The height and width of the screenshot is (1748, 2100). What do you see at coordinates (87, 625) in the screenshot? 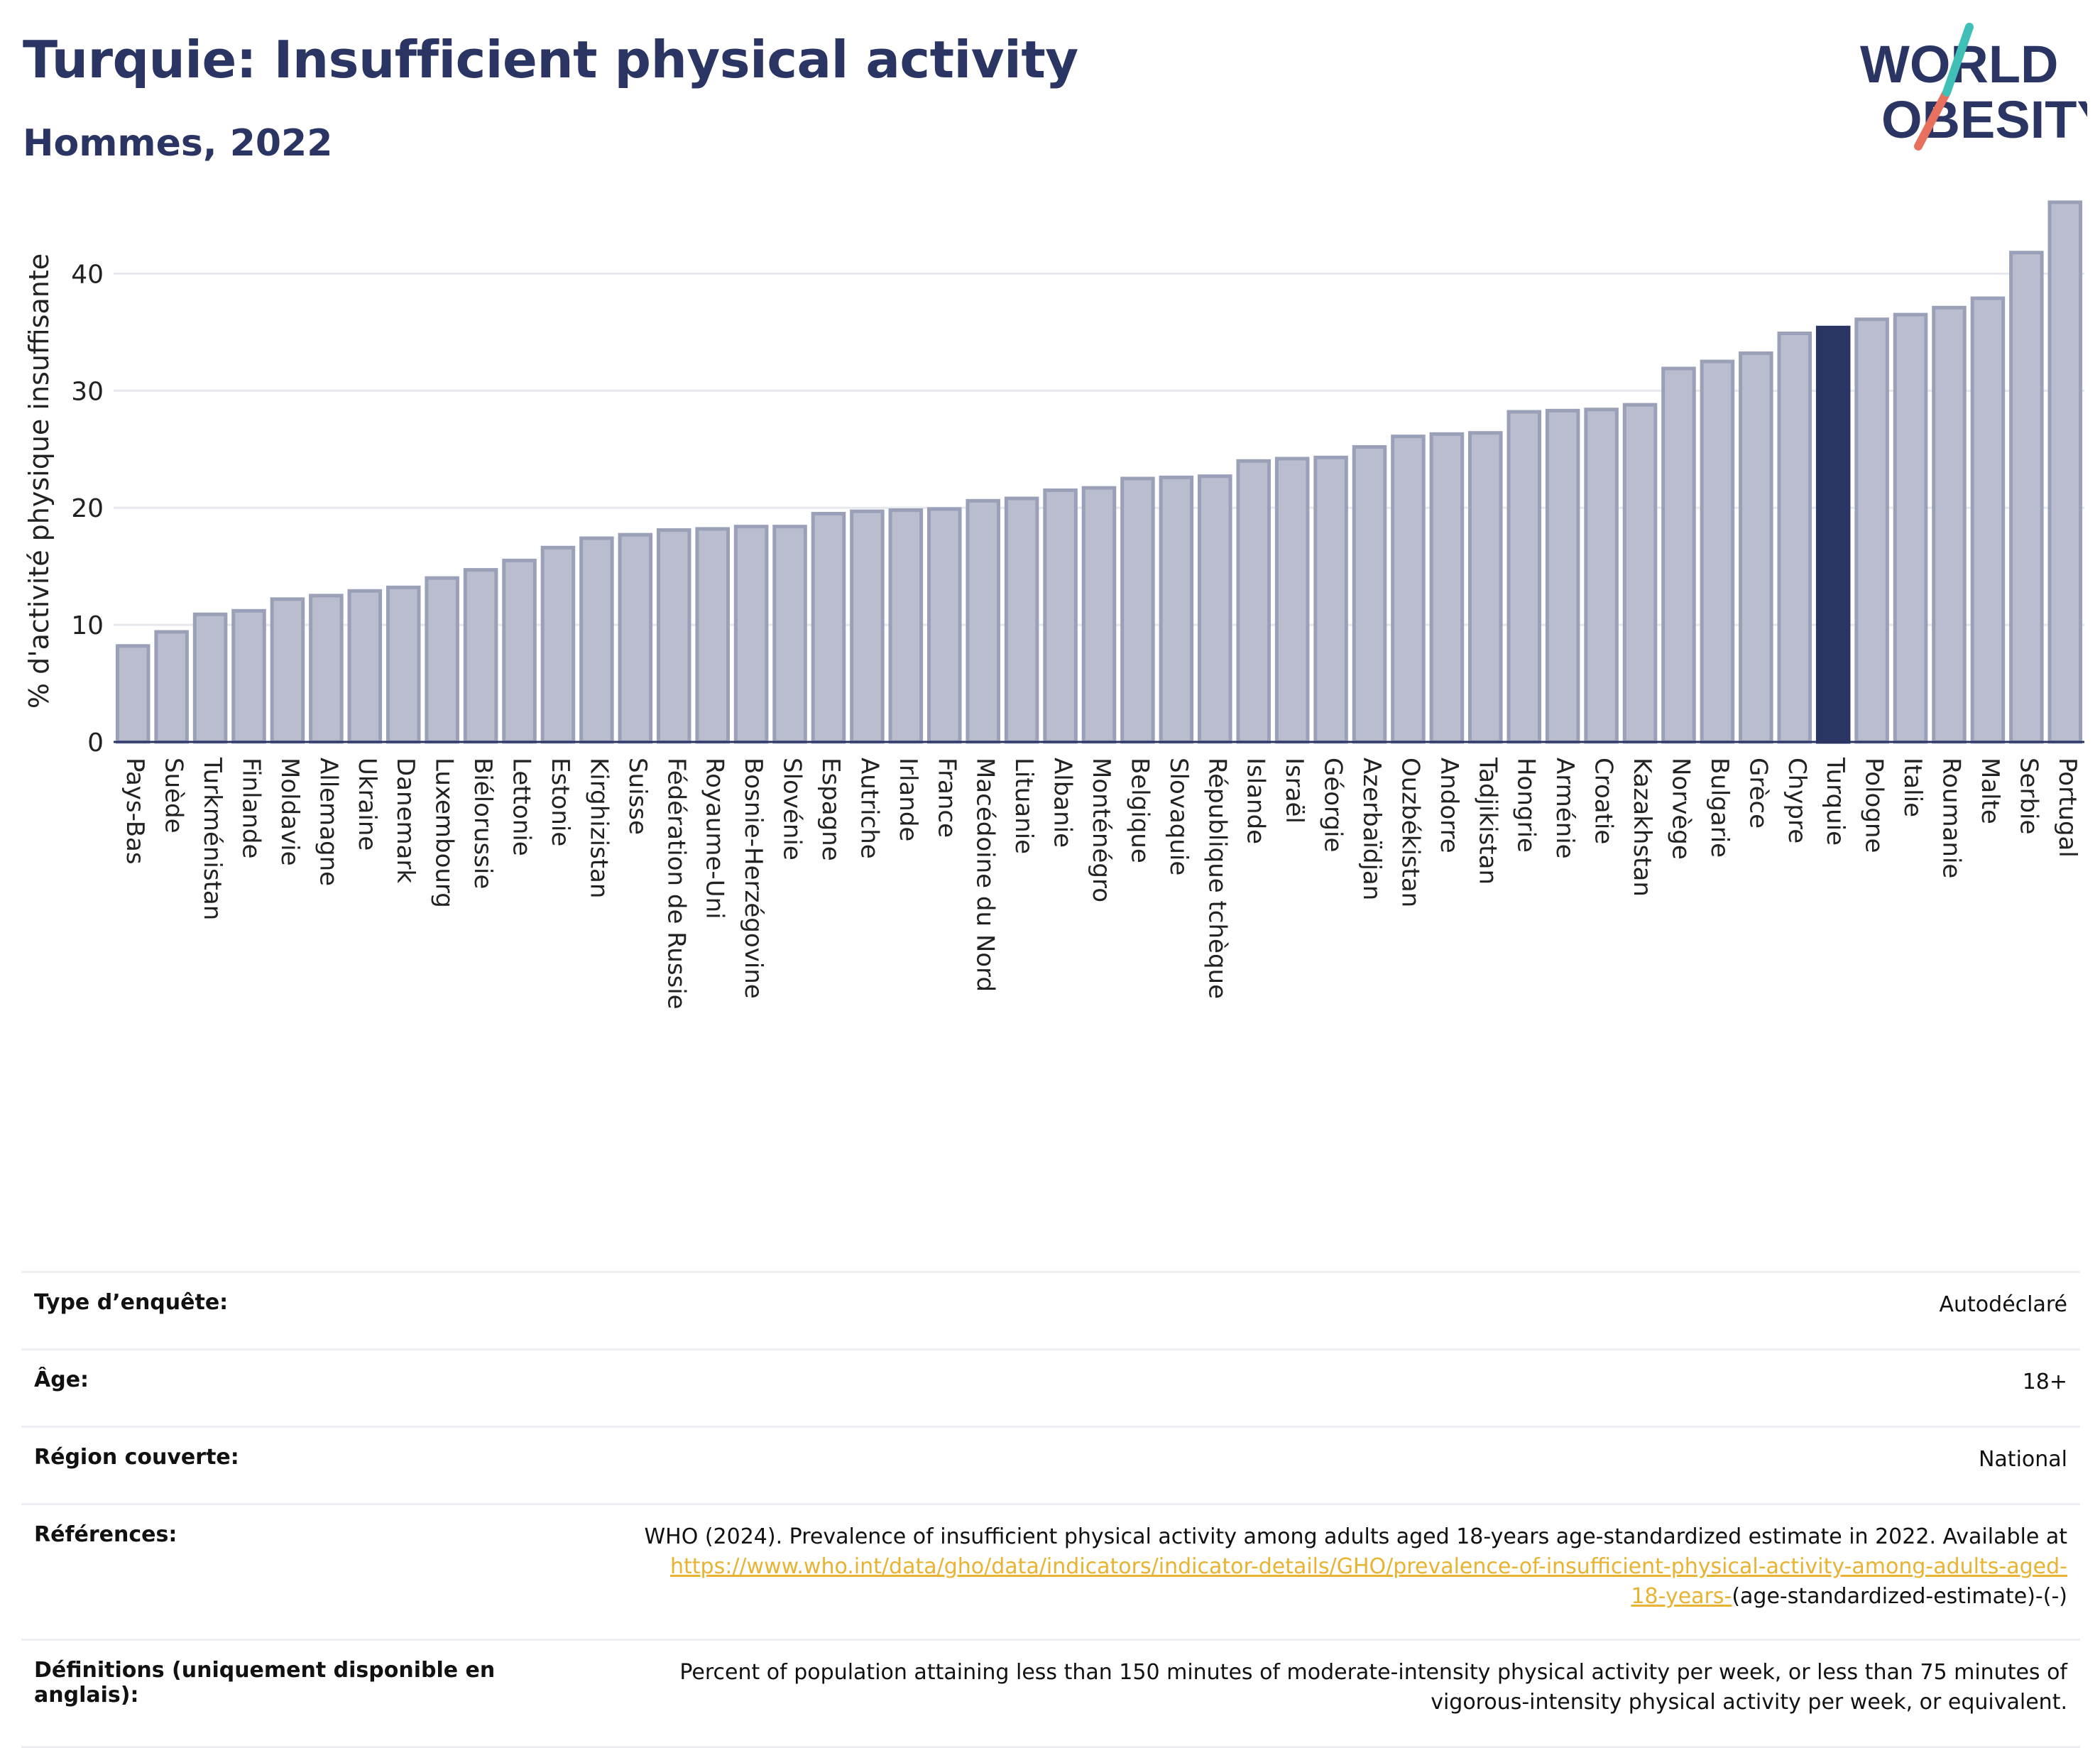
I see `y-tick-label: 10` at bounding box center [87, 625].